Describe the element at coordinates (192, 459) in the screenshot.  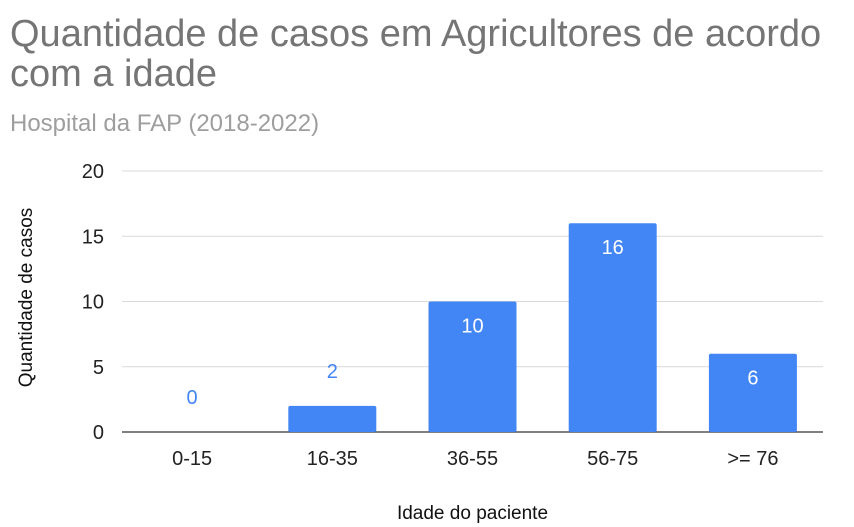
I see `x-tick-label: 0-15` at that location.